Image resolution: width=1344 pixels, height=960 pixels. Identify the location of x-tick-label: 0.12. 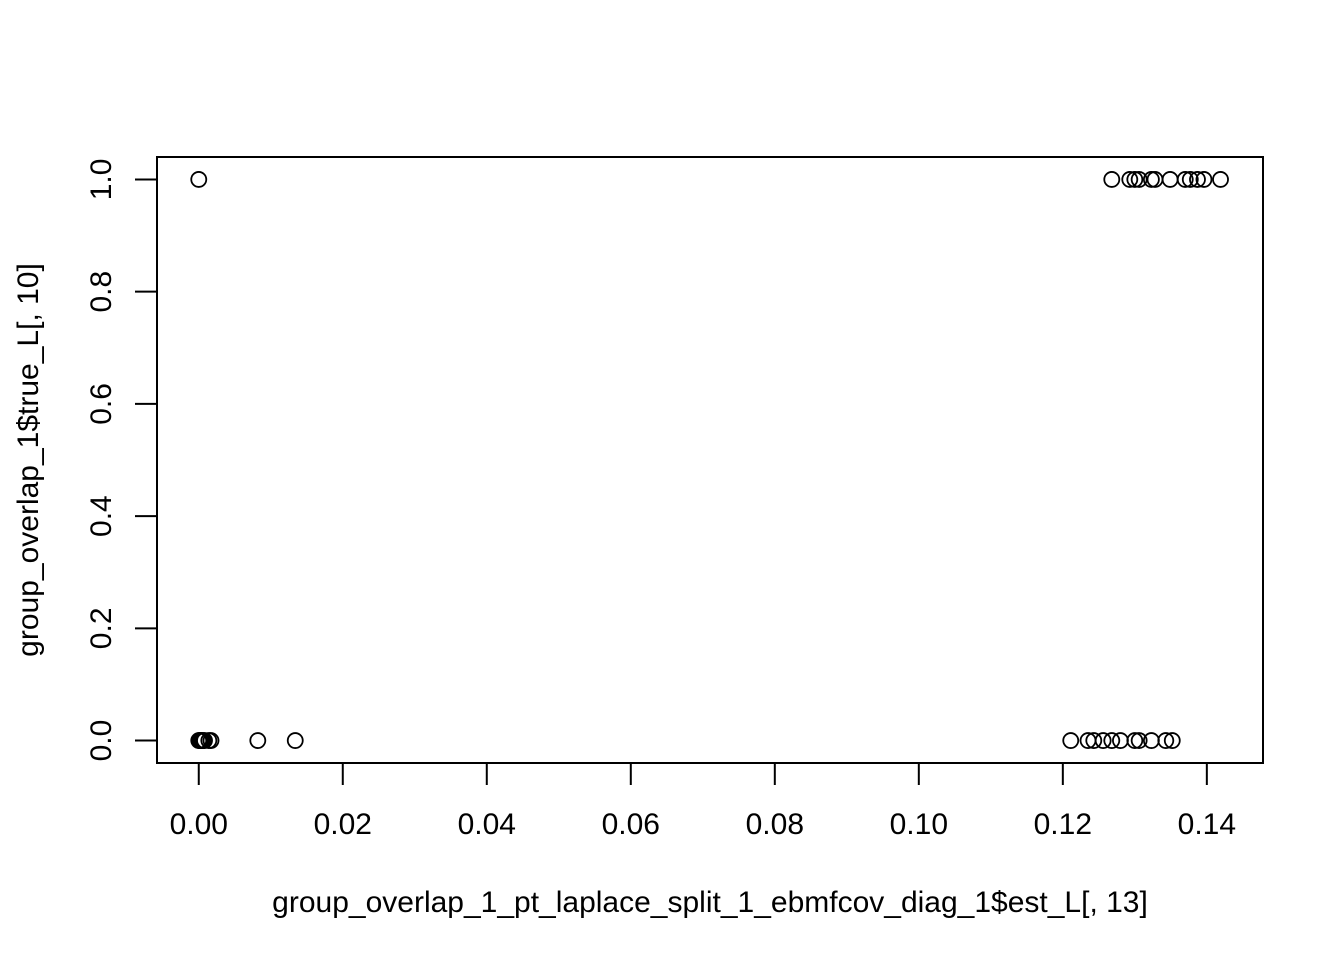
(1063, 824).